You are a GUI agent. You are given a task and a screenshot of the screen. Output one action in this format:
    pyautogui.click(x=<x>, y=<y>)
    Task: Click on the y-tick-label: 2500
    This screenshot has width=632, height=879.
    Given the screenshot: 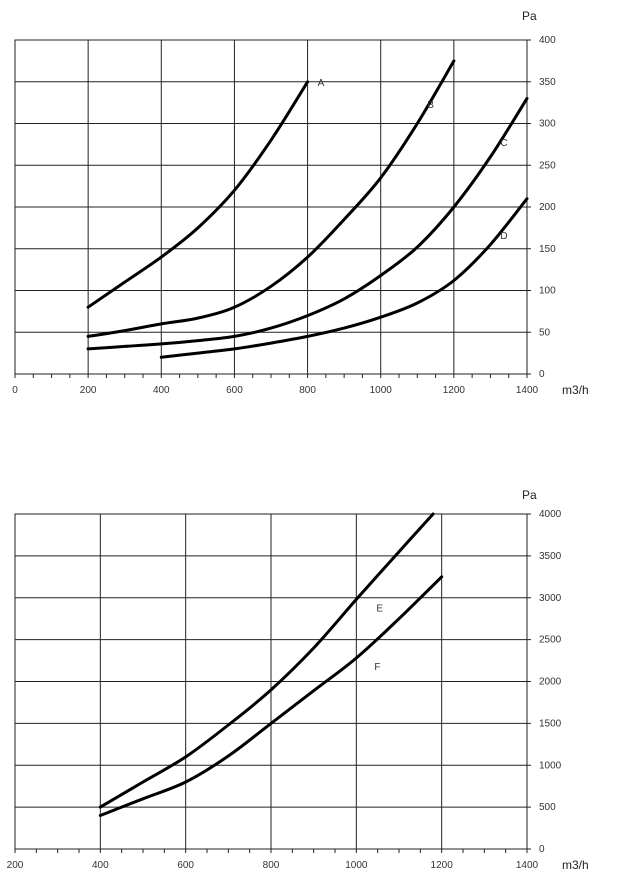 What is the action you would take?
    pyautogui.click(x=550, y=640)
    